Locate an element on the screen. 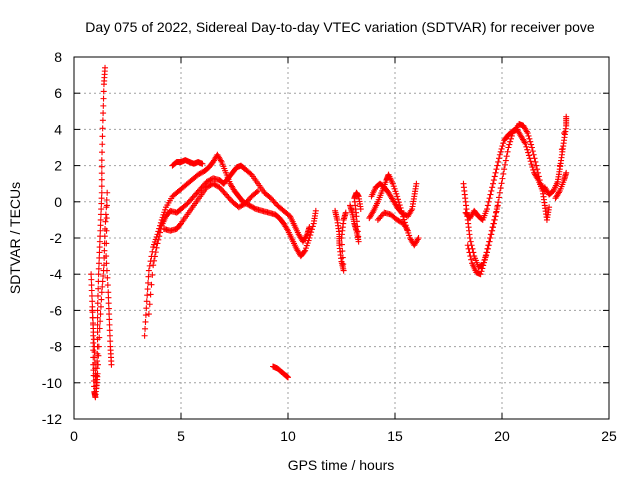  series-early-cluster-b is located at coordinates (102, 290).